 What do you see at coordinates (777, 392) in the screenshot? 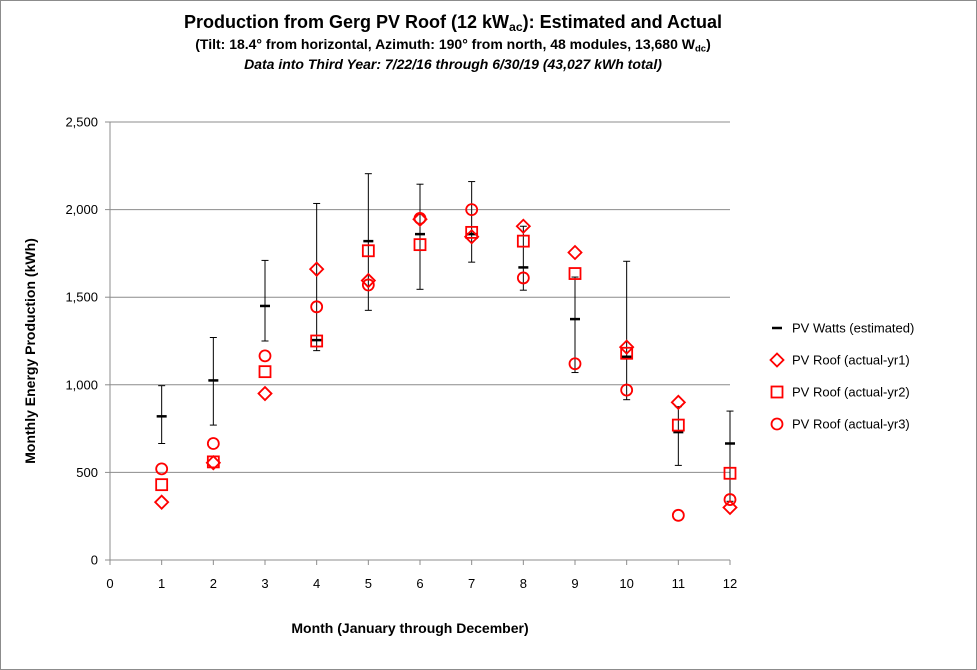
I see `legend-marker-square` at bounding box center [777, 392].